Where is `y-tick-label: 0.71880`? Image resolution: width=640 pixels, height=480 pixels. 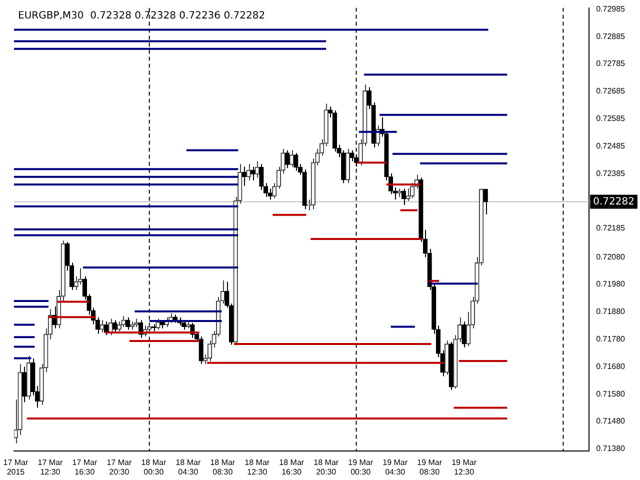
y-tick-label: 0.71880 is located at coordinates (611, 311).